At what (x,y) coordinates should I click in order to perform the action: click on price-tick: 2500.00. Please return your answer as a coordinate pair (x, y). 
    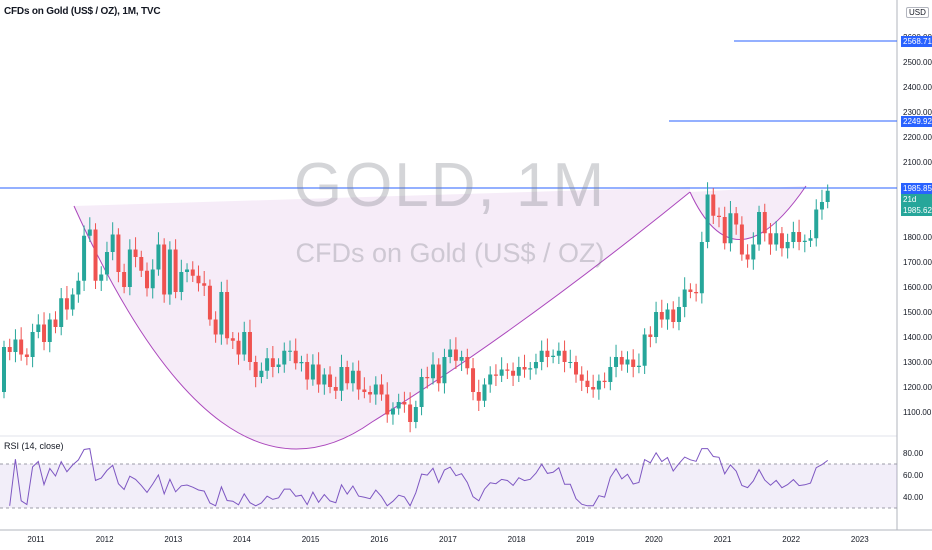
    Looking at the image, I should click on (917, 62).